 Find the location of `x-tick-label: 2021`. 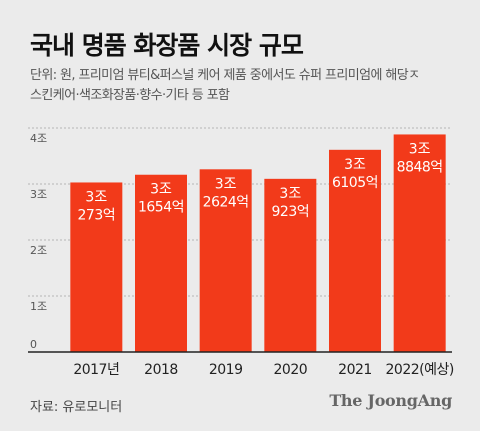

x-tick-label: 2021 is located at coordinates (355, 370).